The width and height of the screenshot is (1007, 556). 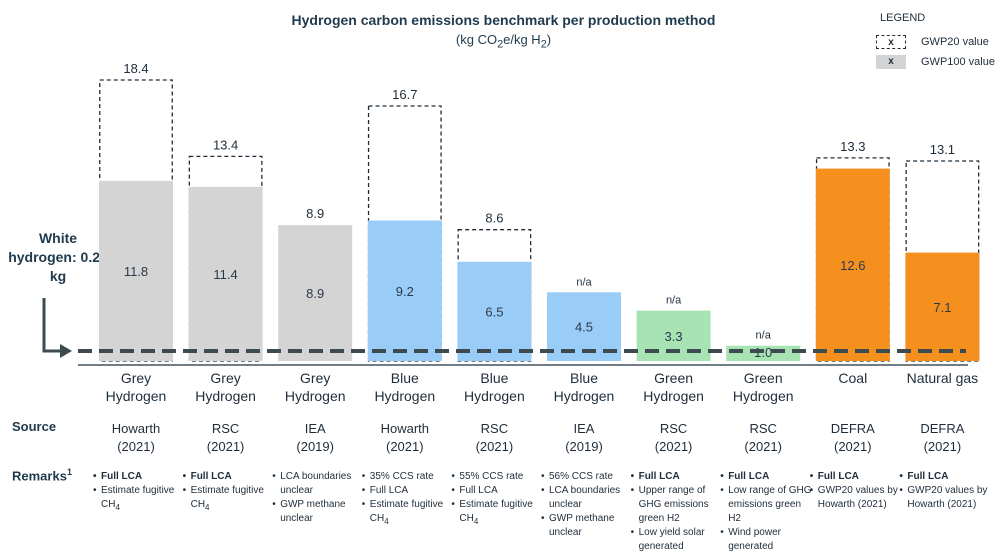 I want to click on remark-text: GWP methane unclear, so click(x=582, y=525).